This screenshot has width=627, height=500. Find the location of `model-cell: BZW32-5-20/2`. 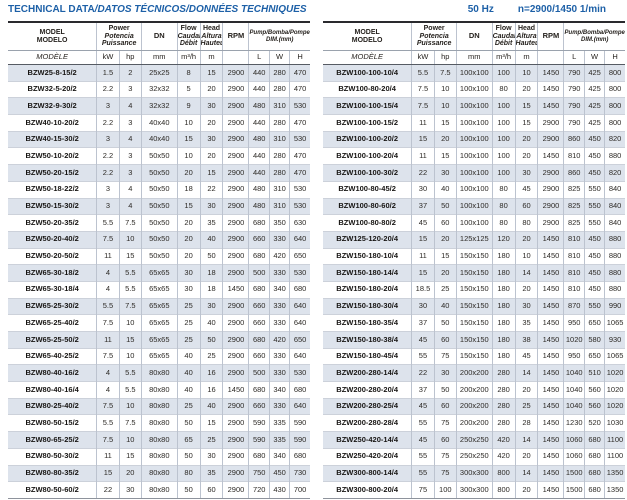

model-cell: BZW32-5-20/2 is located at coordinates (52, 89).